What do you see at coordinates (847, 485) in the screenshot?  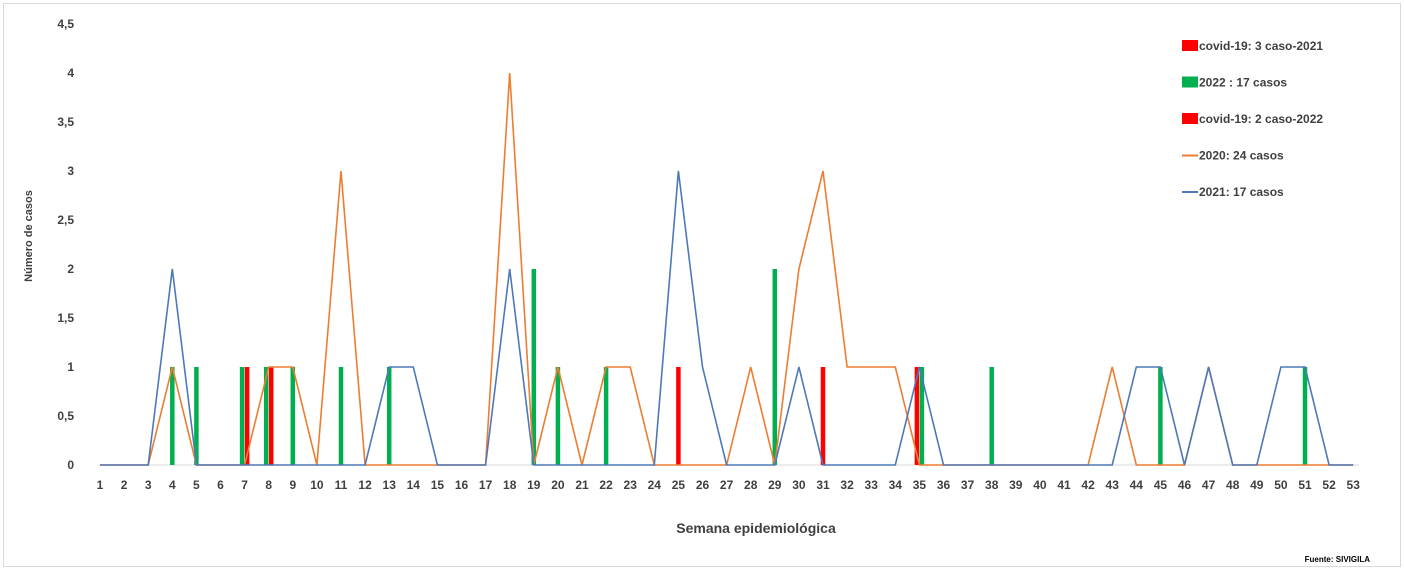 I see `x-tick-label: 32` at bounding box center [847, 485].